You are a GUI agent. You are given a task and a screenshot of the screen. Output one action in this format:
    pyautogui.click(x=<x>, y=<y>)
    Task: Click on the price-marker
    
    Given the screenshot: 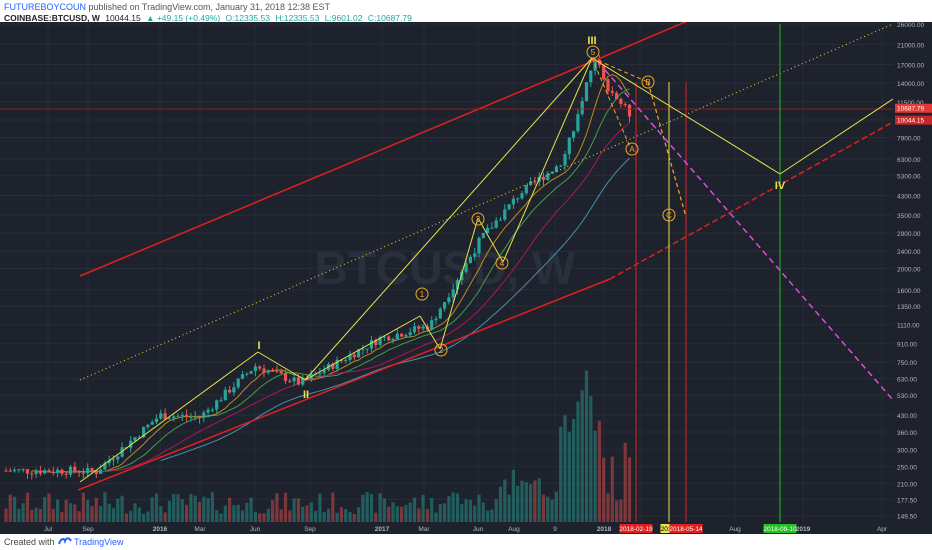 What is the action you would take?
    pyautogui.click(x=913, y=120)
    